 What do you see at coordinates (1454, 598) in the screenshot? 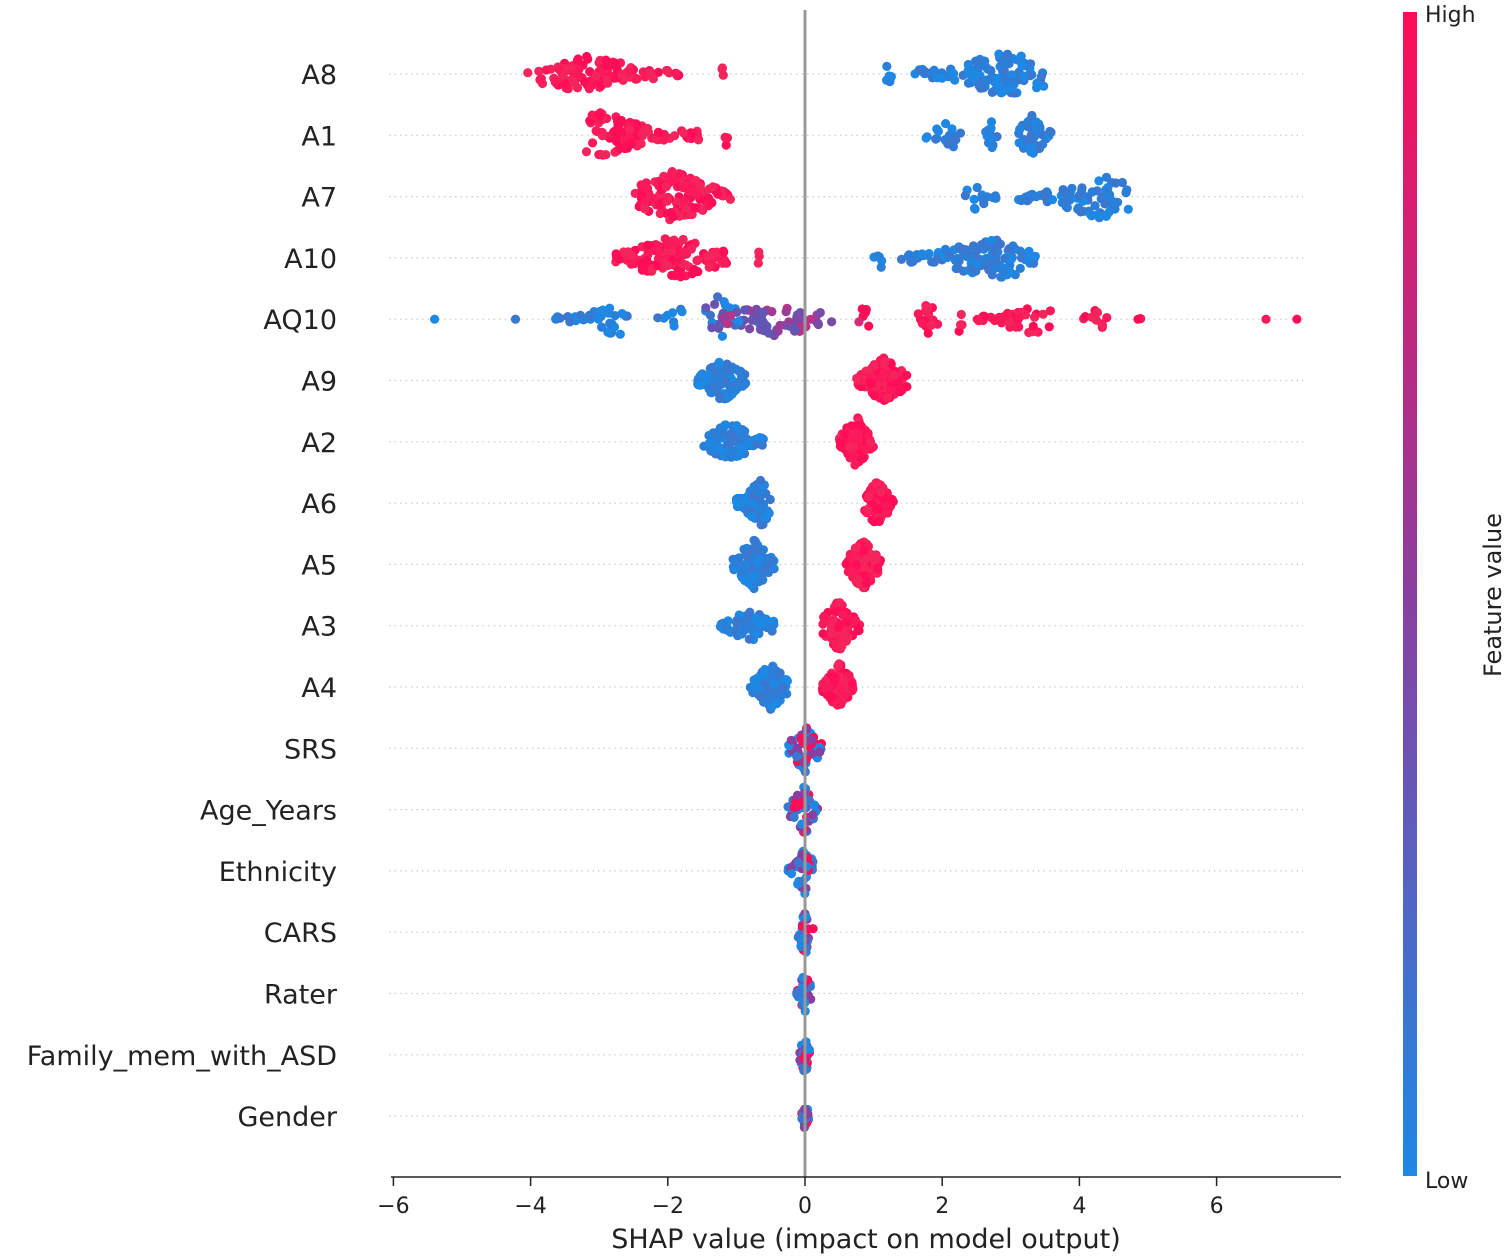
I see `colorbar: High Low Feature value` at bounding box center [1454, 598].